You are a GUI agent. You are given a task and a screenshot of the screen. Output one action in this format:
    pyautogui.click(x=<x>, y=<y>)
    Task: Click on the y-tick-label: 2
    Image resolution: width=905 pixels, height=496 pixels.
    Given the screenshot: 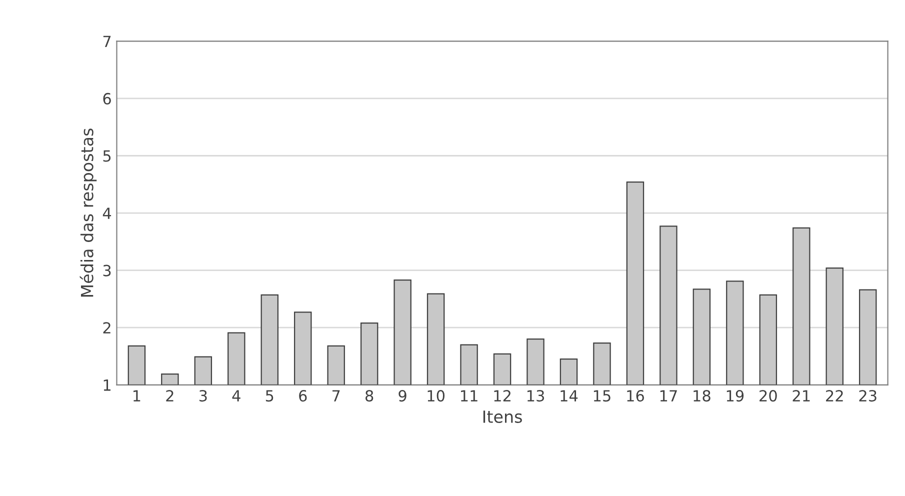 What is the action you would take?
    pyautogui.click(x=106, y=328)
    